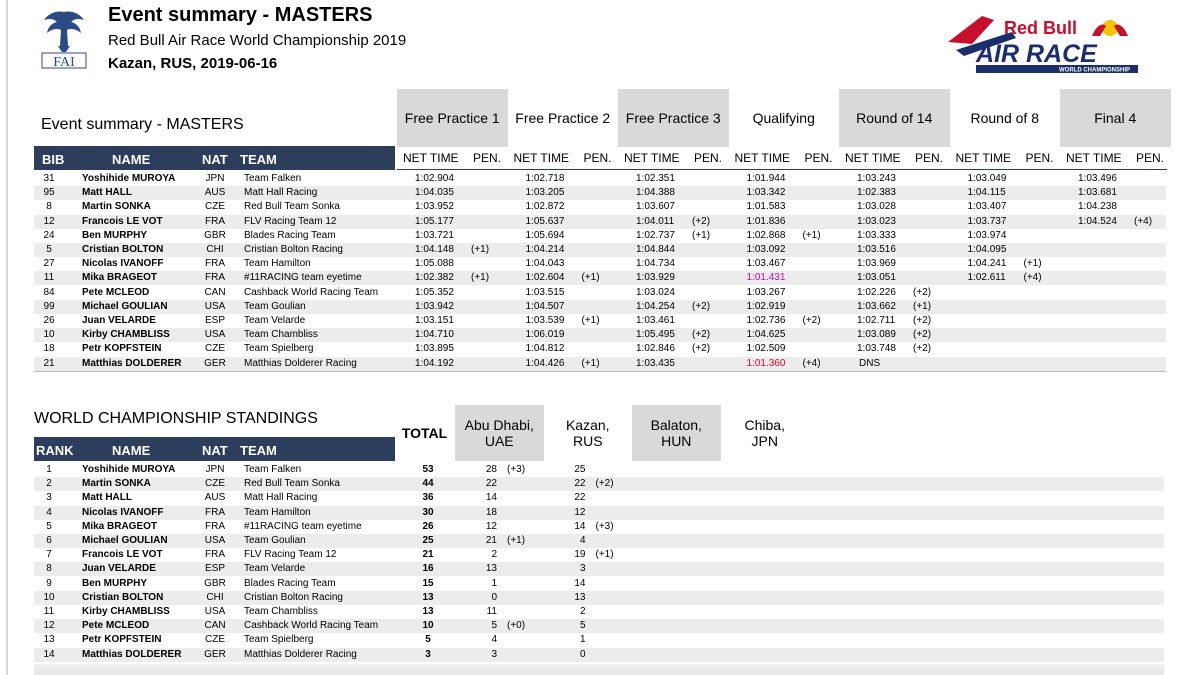  Describe the element at coordinates (1097, 193) in the screenshot. I see `net-time-cell: 1:03.681` at that location.